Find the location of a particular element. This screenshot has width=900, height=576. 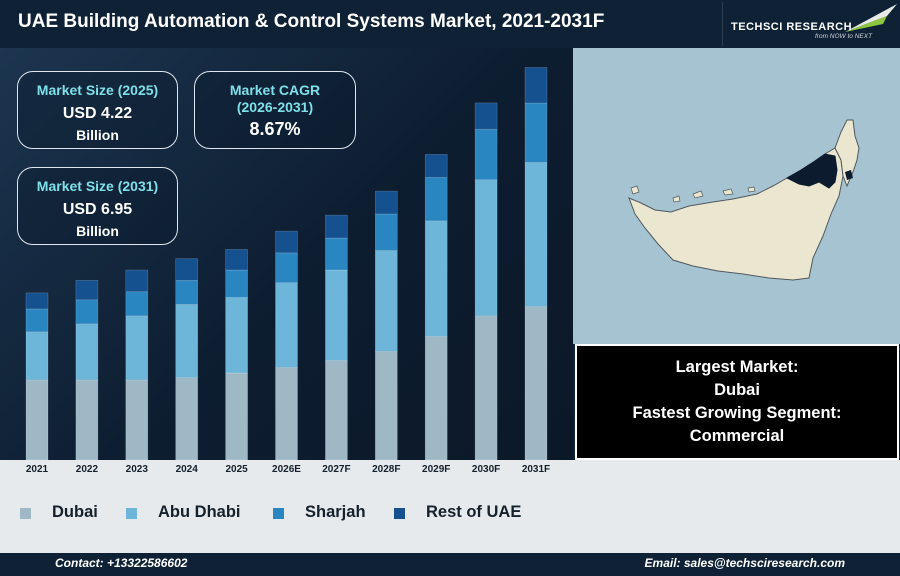

bar-segment-abu-dhabi-2024 is located at coordinates (186, 341).